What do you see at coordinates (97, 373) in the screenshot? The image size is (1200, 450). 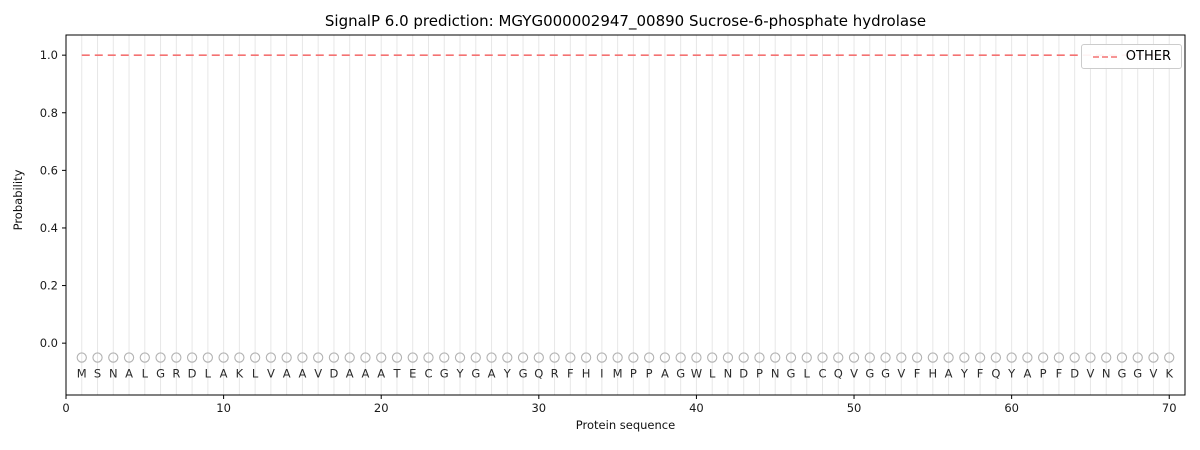 I see `svg-text: S` at bounding box center [97, 373].